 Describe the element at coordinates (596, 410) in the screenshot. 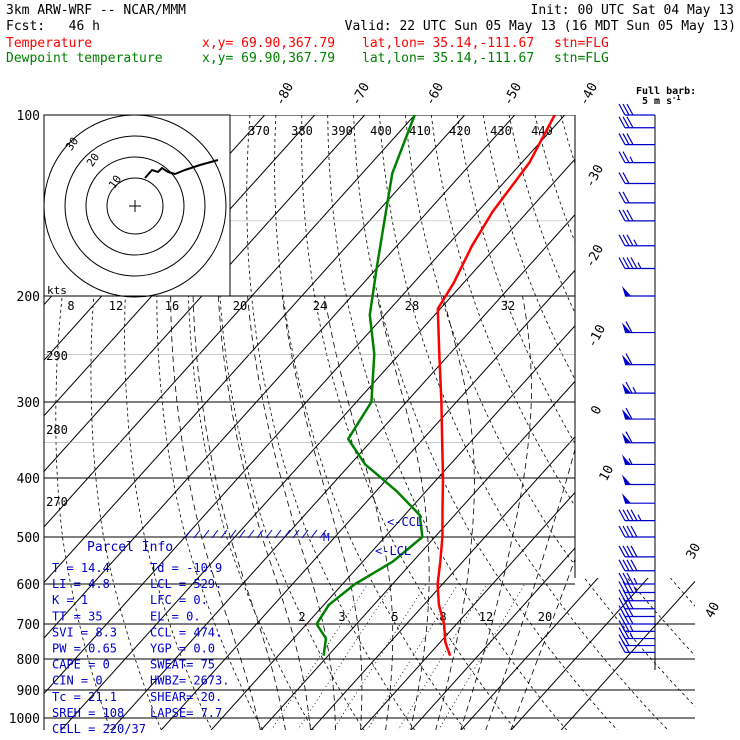

I see `isotherm-label: 0` at that location.